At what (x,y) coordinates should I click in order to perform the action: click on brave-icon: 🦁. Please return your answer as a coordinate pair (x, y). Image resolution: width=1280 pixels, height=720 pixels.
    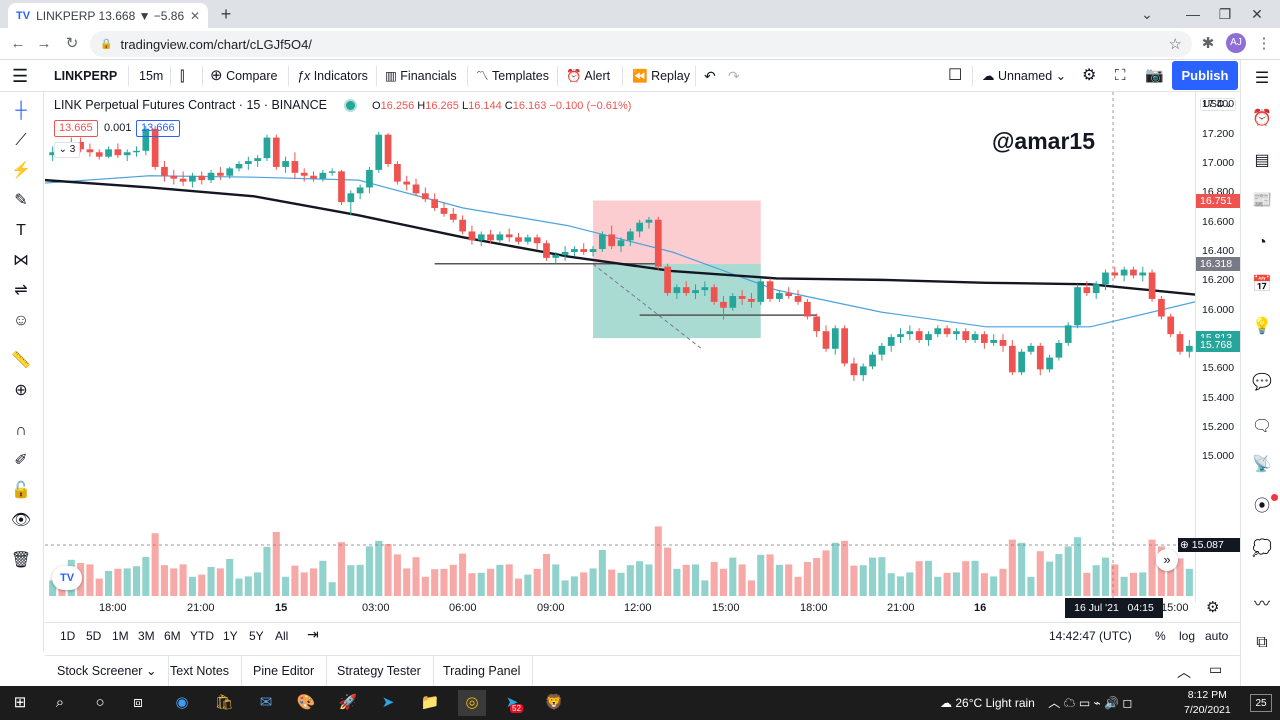
    Looking at the image, I should click on (554, 702).